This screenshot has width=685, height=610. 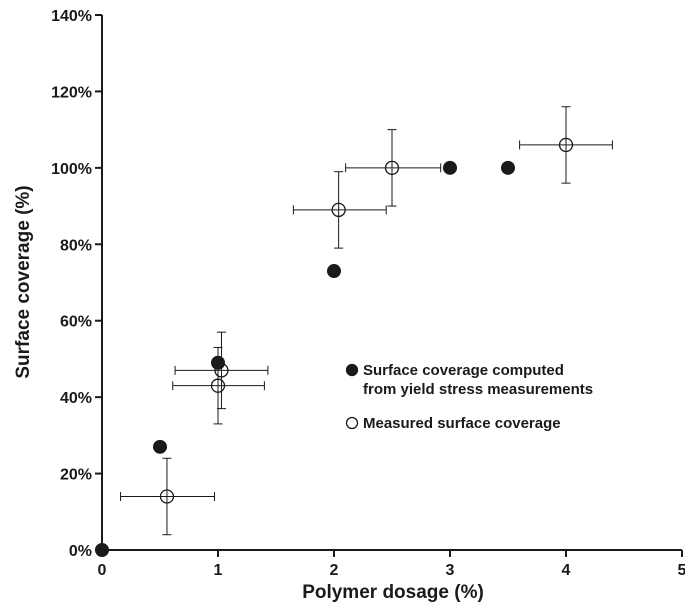 I want to click on legend-label: Surface coverage computed, so click(x=463, y=370).